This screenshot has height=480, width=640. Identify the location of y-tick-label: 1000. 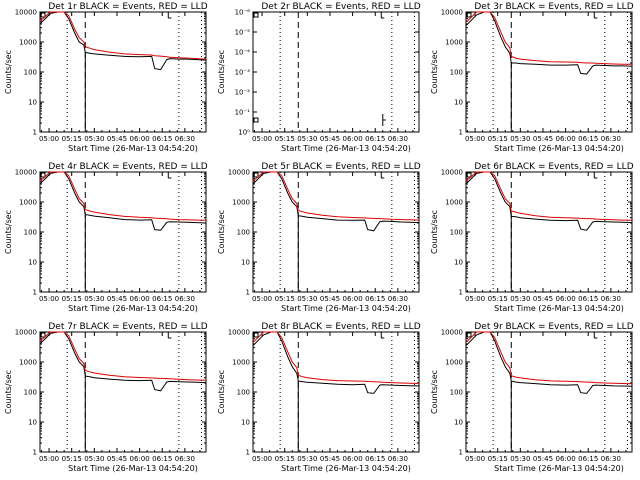
(28, 363).